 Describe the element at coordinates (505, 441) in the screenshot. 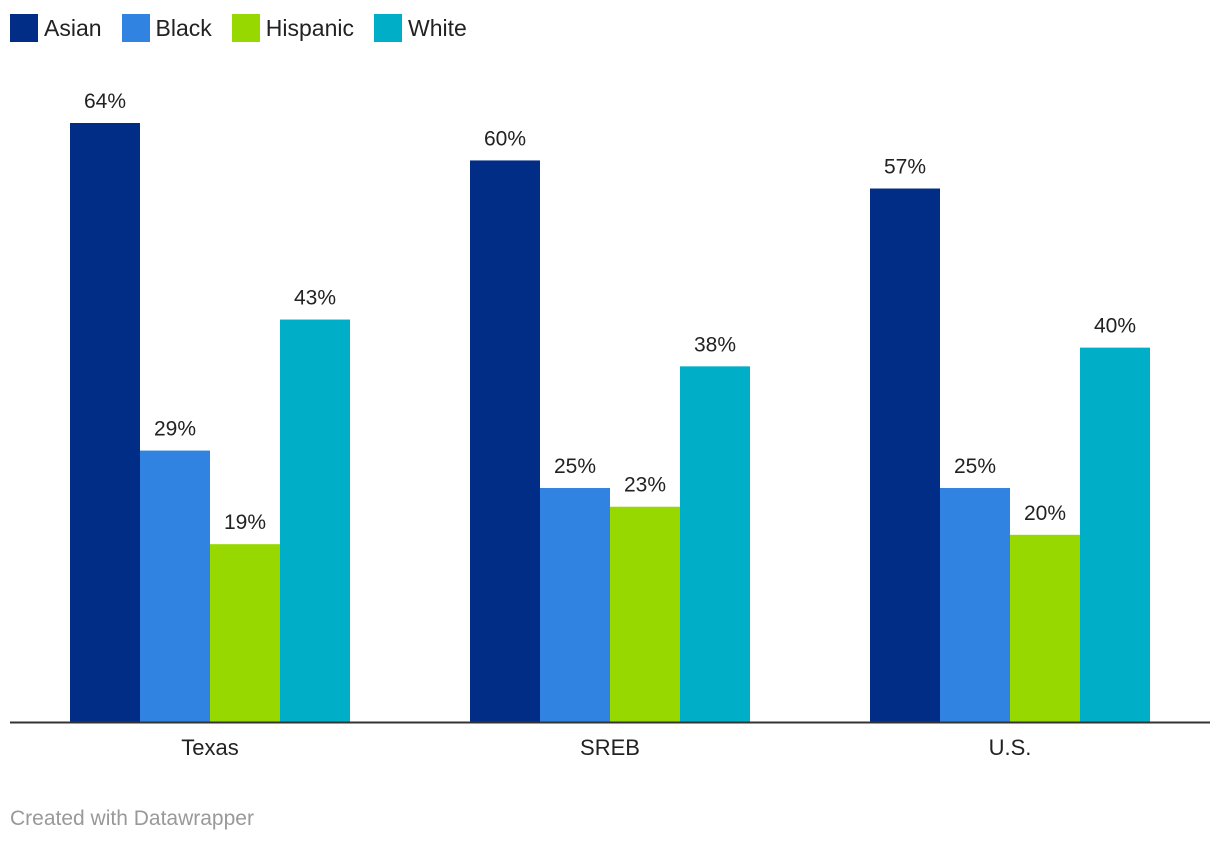

I see `bar-asian-sreb` at that location.